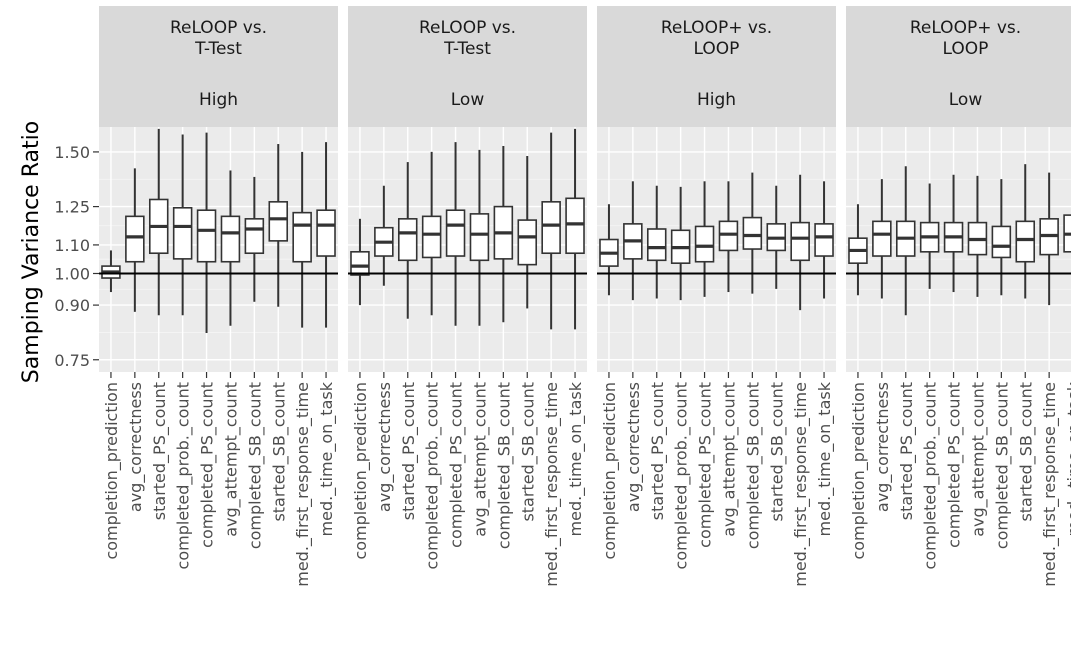 The width and height of the screenshot is (1071, 653). I want to click on y-tick-label: 1.10, so click(72, 245).